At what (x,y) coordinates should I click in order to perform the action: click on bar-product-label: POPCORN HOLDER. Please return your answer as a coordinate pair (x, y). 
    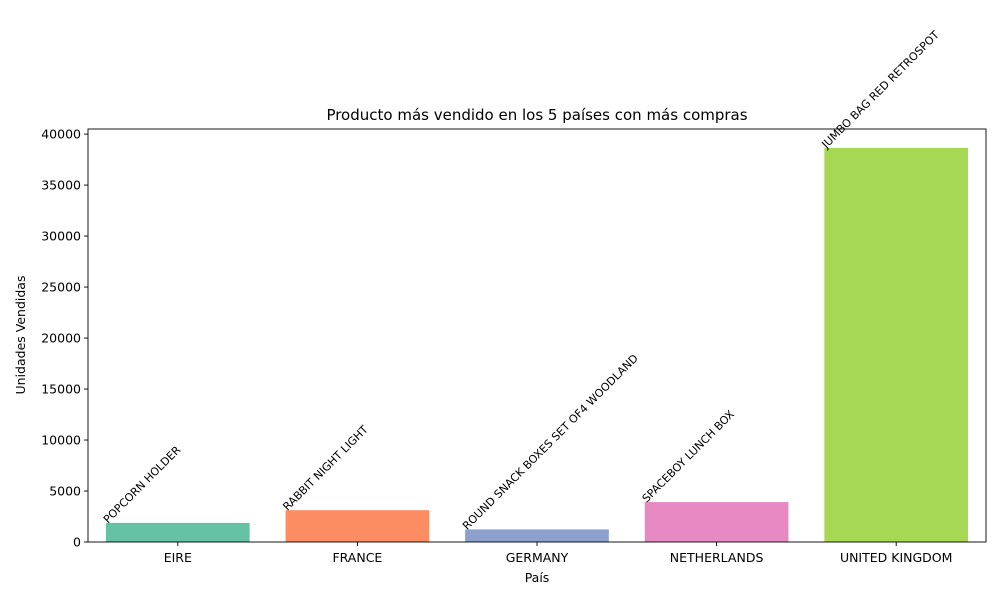
    Looking at the image, I should click on (142, 484).